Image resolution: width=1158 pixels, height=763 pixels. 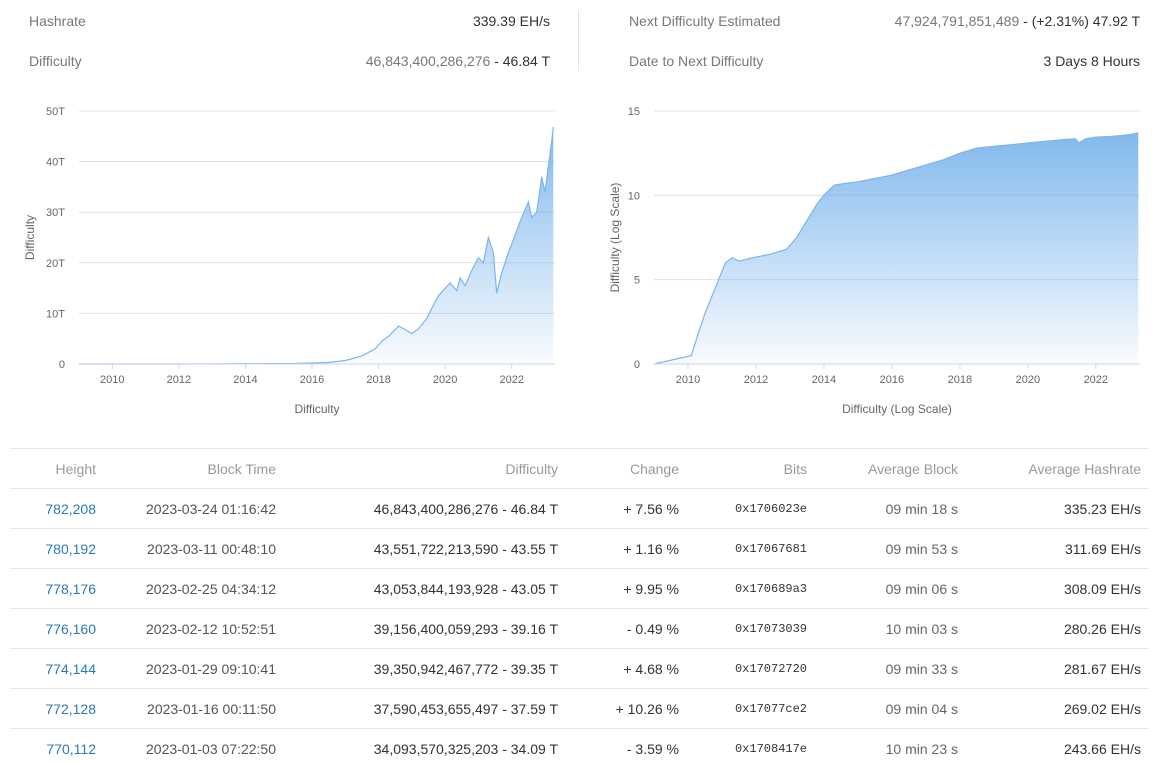 I want to click on bits-cell: 0x17072720, so click(x=751, y=668).